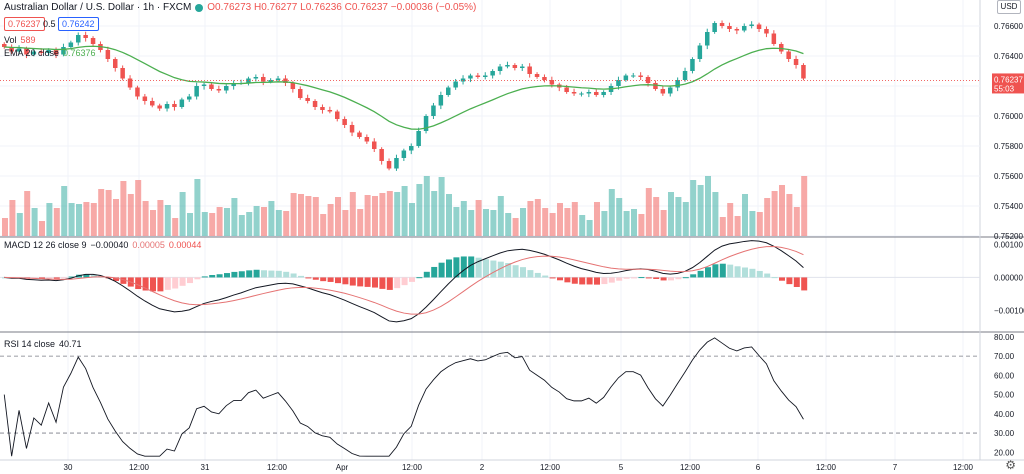 This screenshot has width=1024, height=474. What do you see at coordinates (43, 344) in the screenshot?
I see `rsi-legend: RSI 14 close 40.71` at bounding box center [43, 344].